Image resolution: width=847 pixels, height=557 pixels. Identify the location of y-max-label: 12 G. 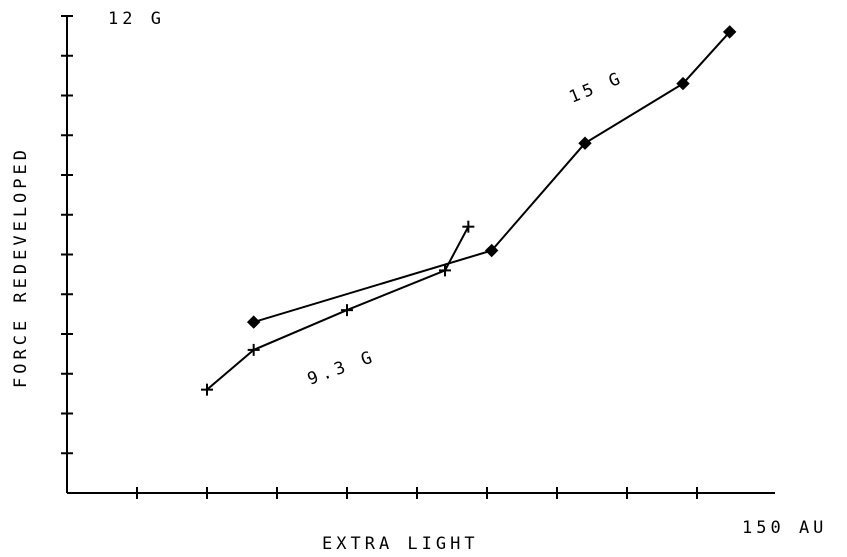
(136, 19).